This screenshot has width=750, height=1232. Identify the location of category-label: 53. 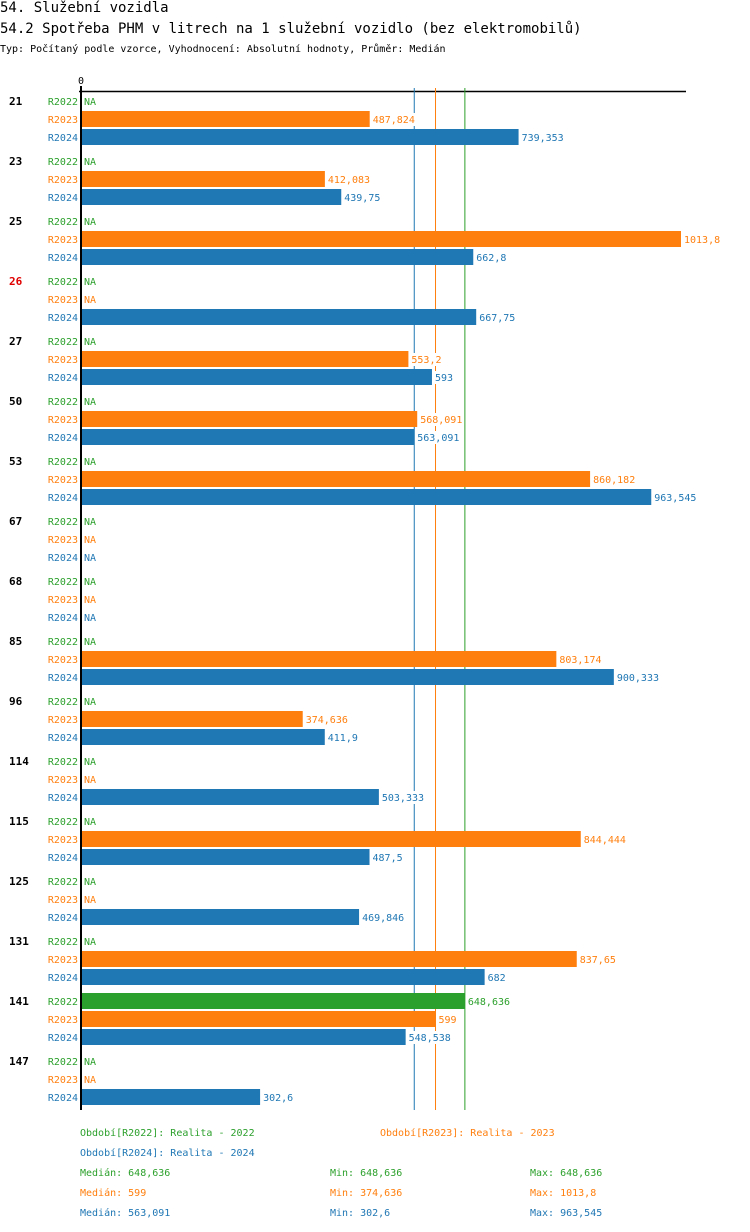
(15, 461).